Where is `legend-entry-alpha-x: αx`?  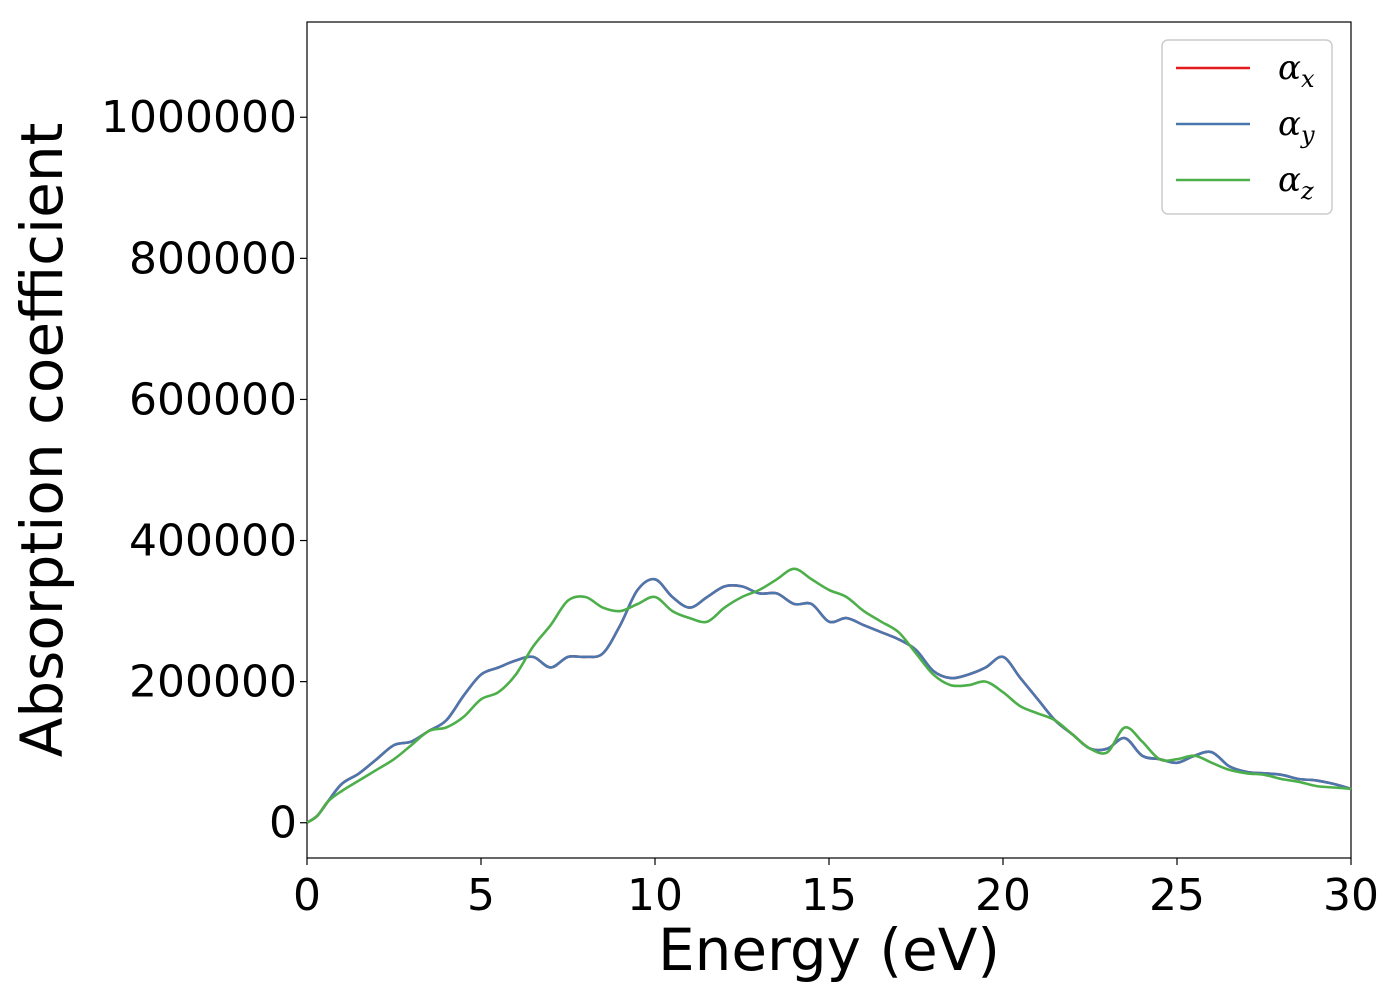
legend-entry-alpha-x: αx is located at coordinates (1245, 70).